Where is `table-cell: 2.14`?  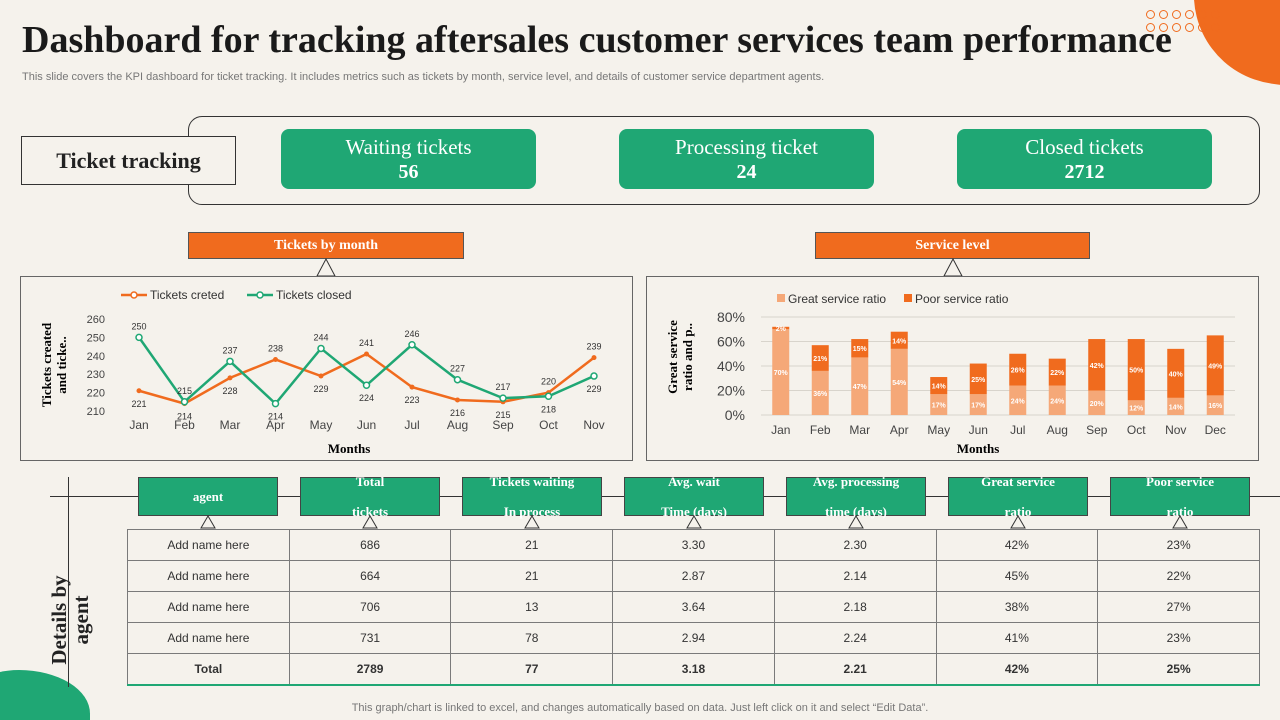 table-cell: 2.14 is located at coordinates (855, 576).